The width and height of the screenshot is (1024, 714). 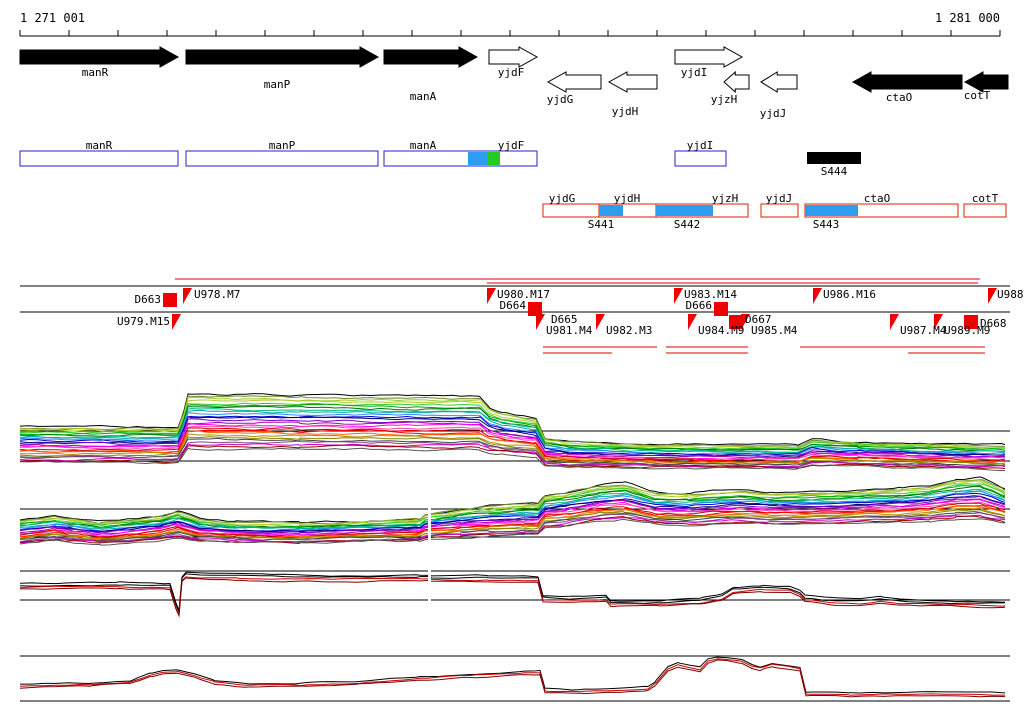 I want to click on probe-flag-U984.M9, so click(x=692, y=322).